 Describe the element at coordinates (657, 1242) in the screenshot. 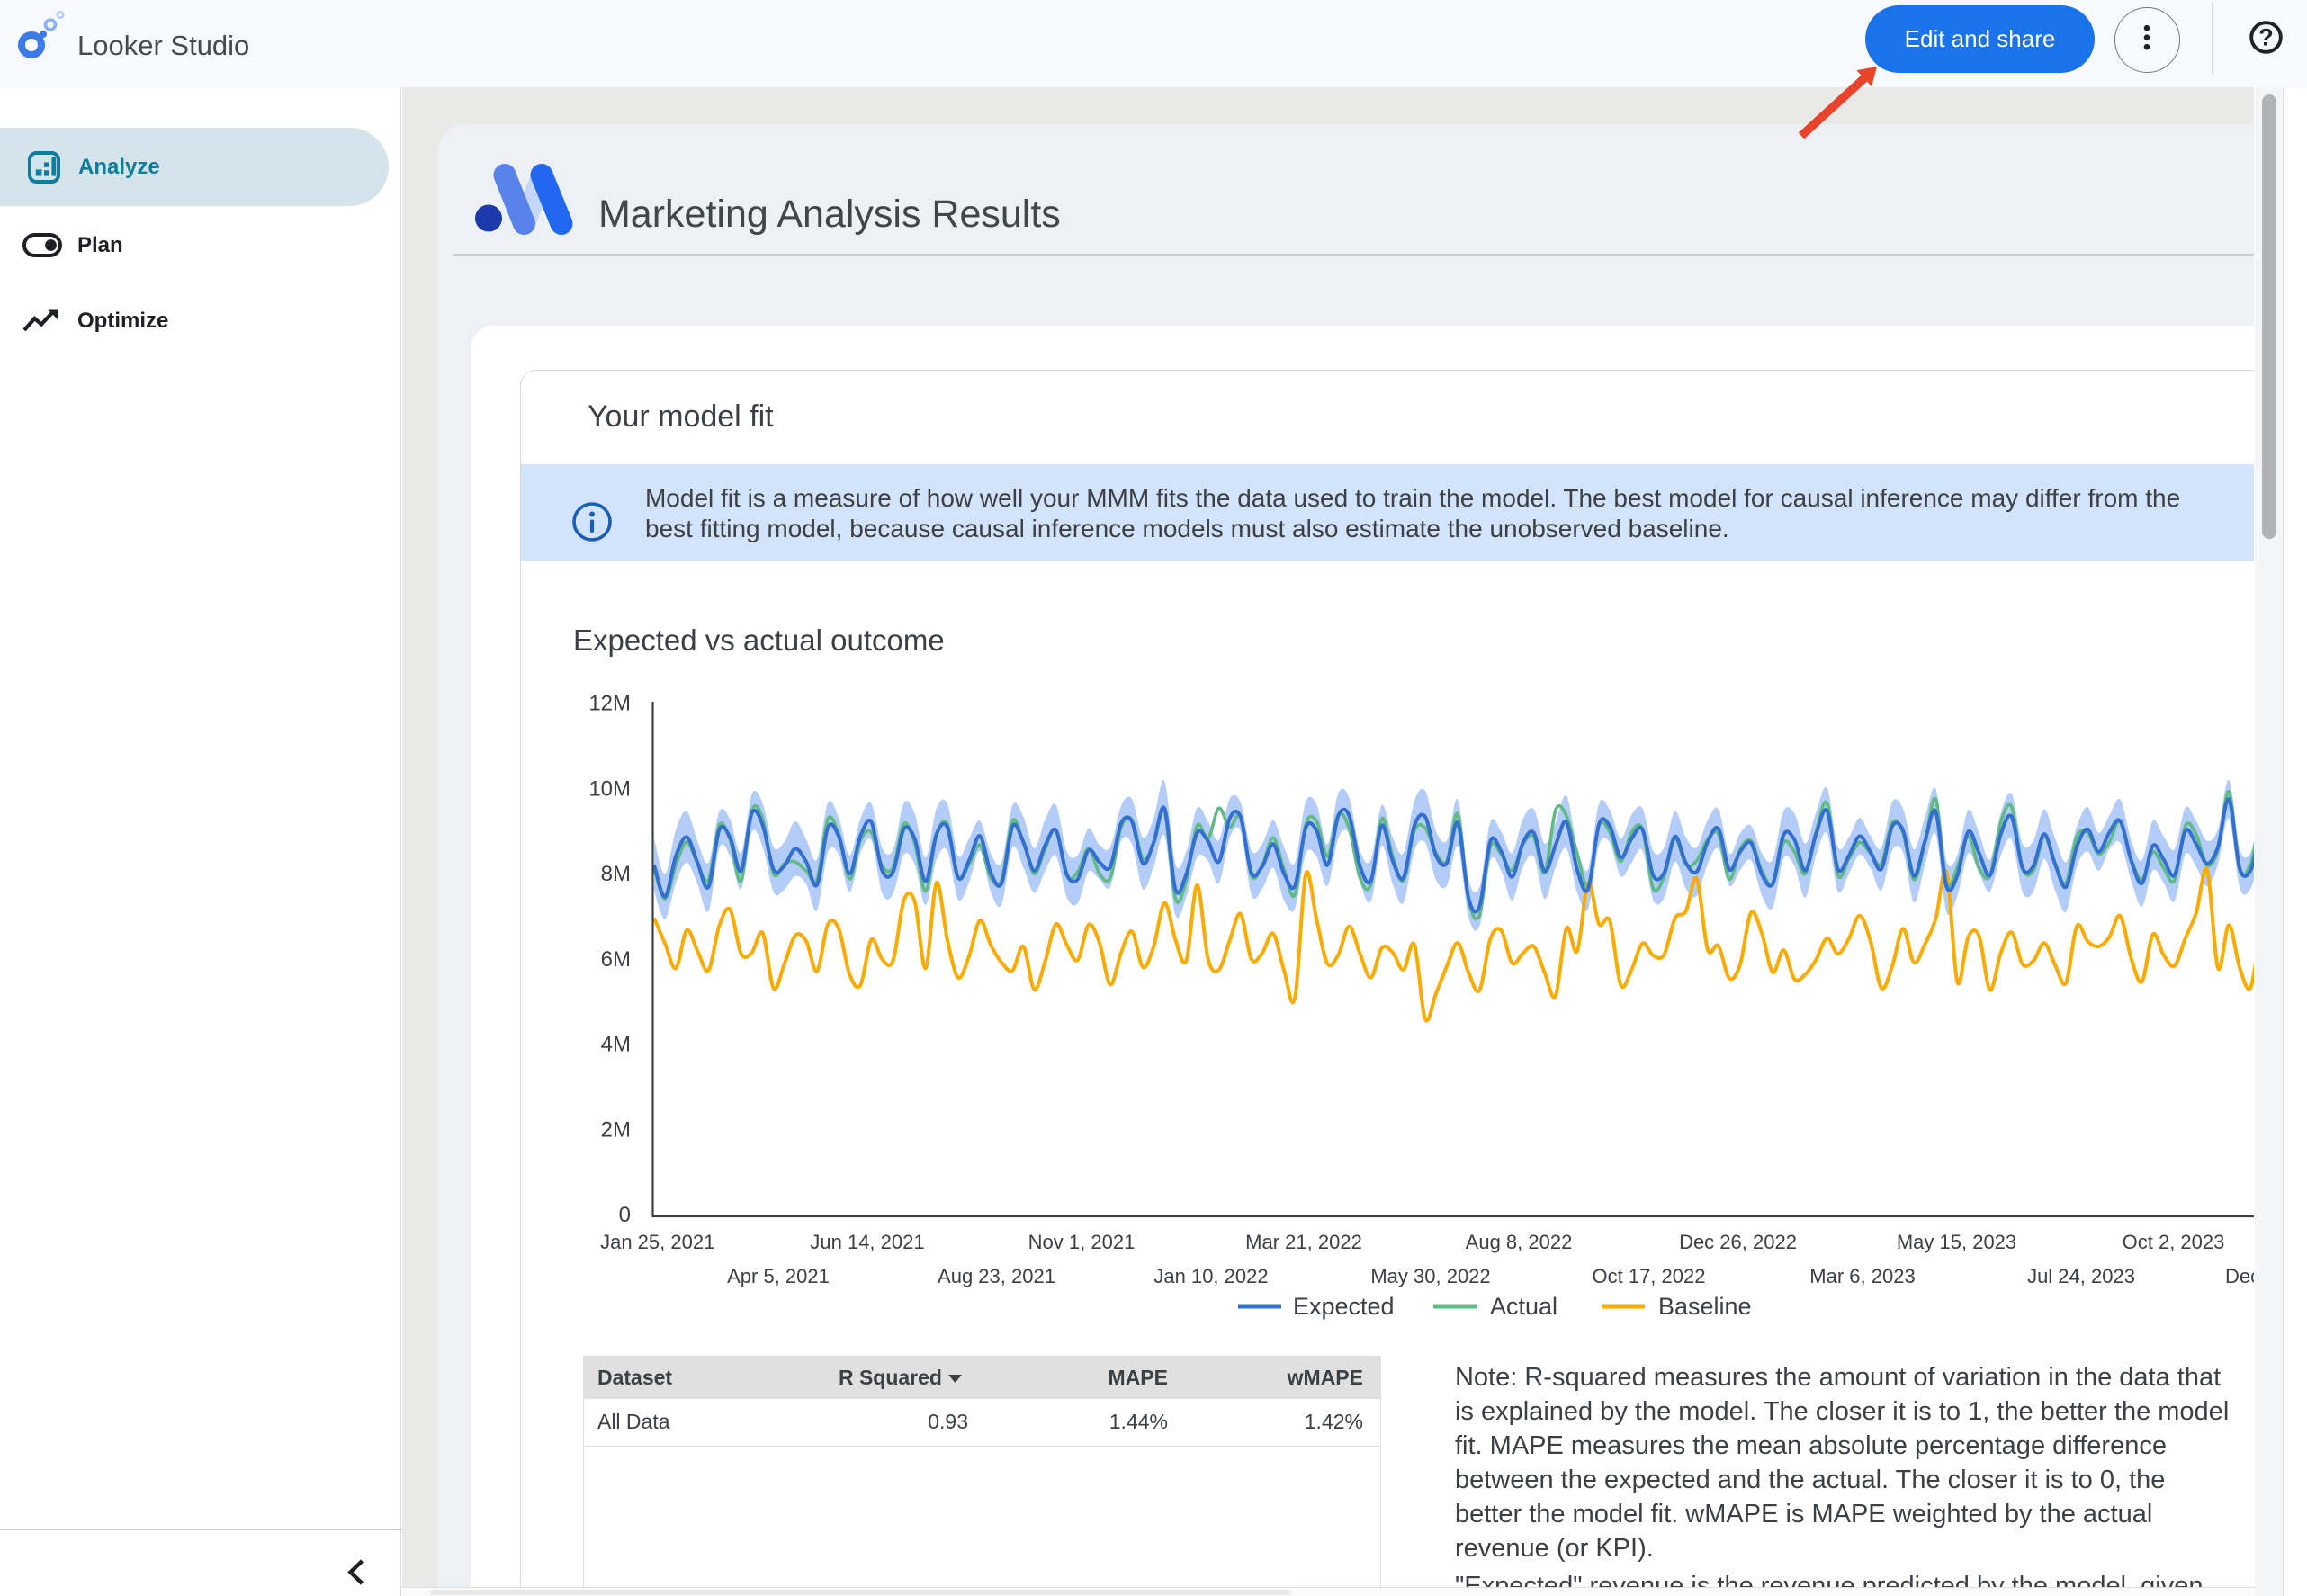

I see `svg-text: Jan 25, 2021` at that location.